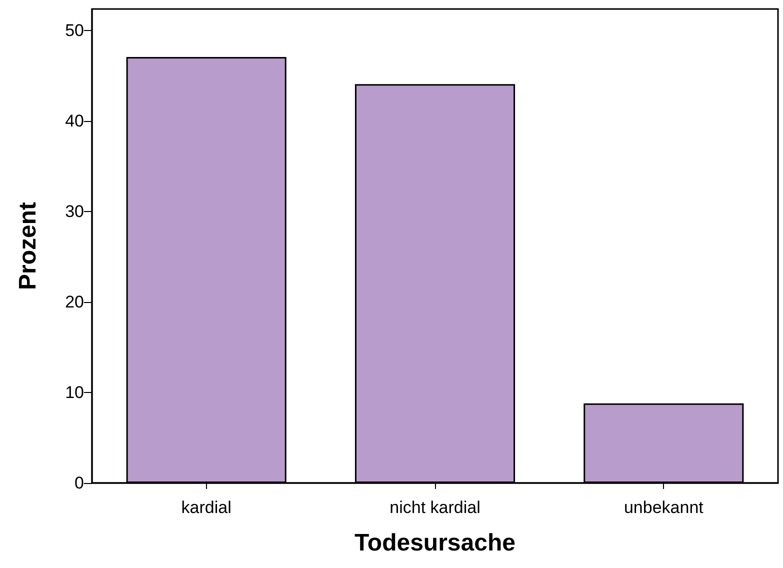 This screenshot has height=568, width=783. What do you see at coordinates (664, 507) in the screenshot?
I see `x-tick-label: unbekannt` at bounding box center [664, 507].